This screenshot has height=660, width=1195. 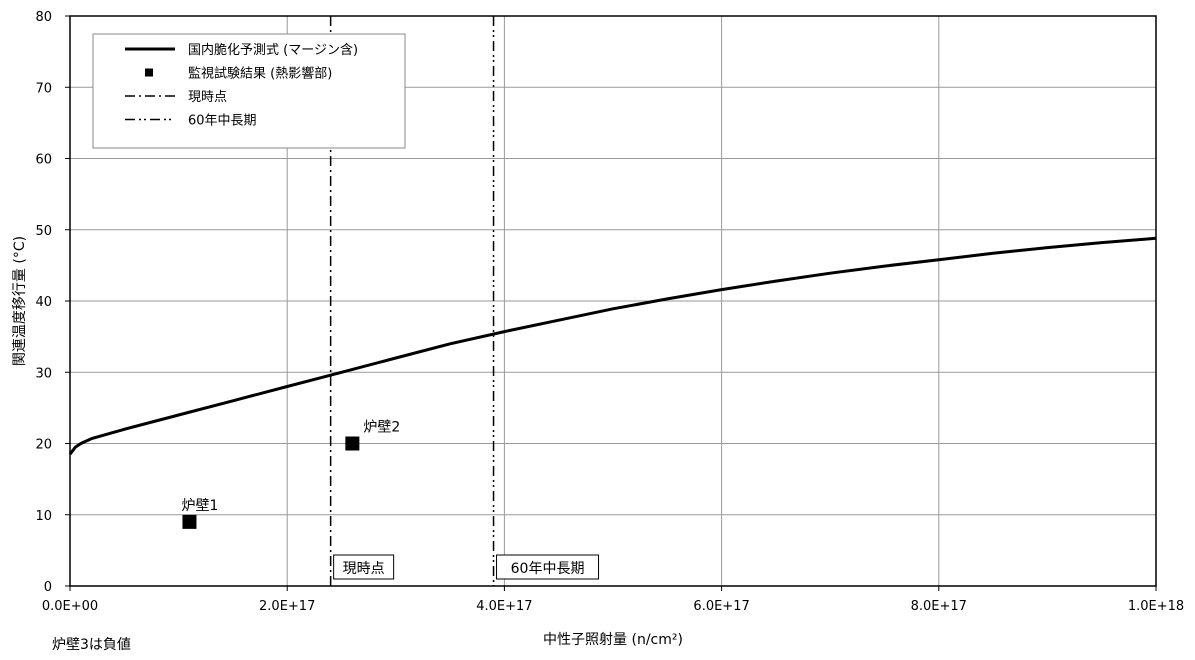 What do you see at coordinates (43, 445) in the screenshot?
I see `y-tick-label: 20` at bounding box center [43, 445].